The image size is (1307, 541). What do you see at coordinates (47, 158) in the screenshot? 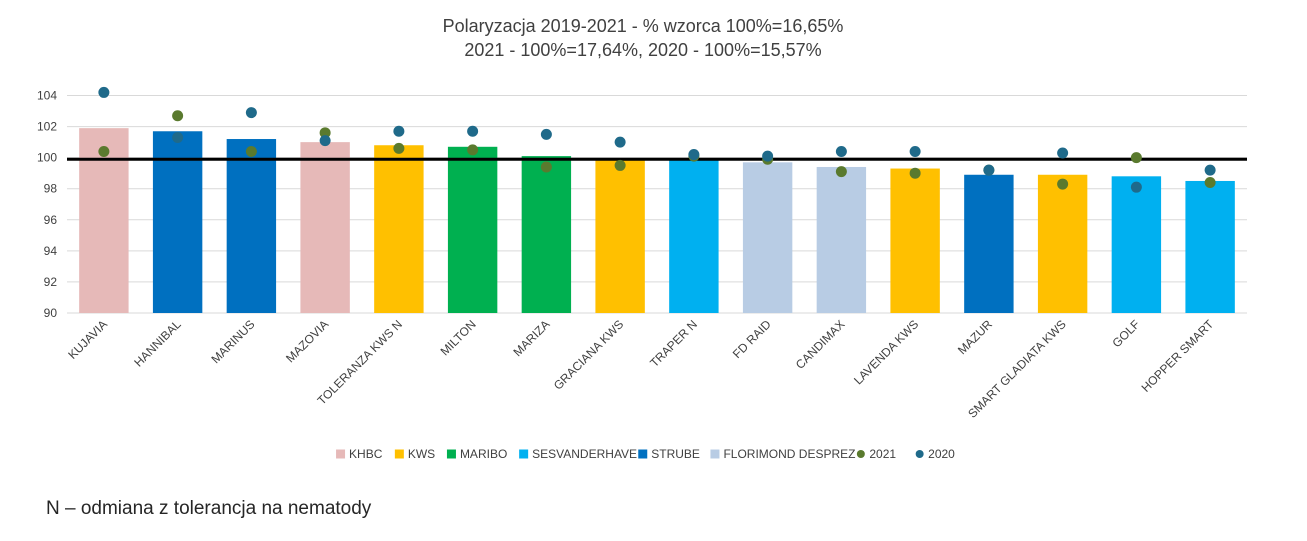
I see `y-tick-label: 100` at bounding box center [47, 158].